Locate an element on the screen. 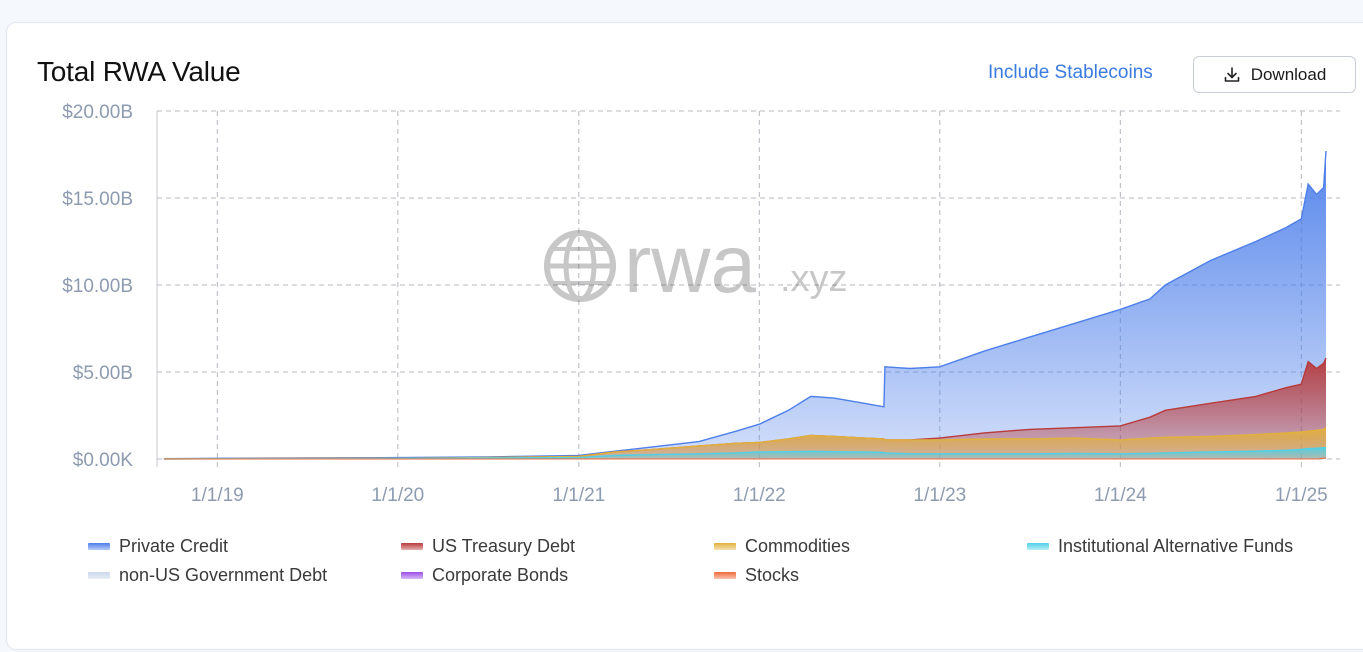 This screenshot has height=652, width=1363. line-commodities is located at coordinates (745, 443).